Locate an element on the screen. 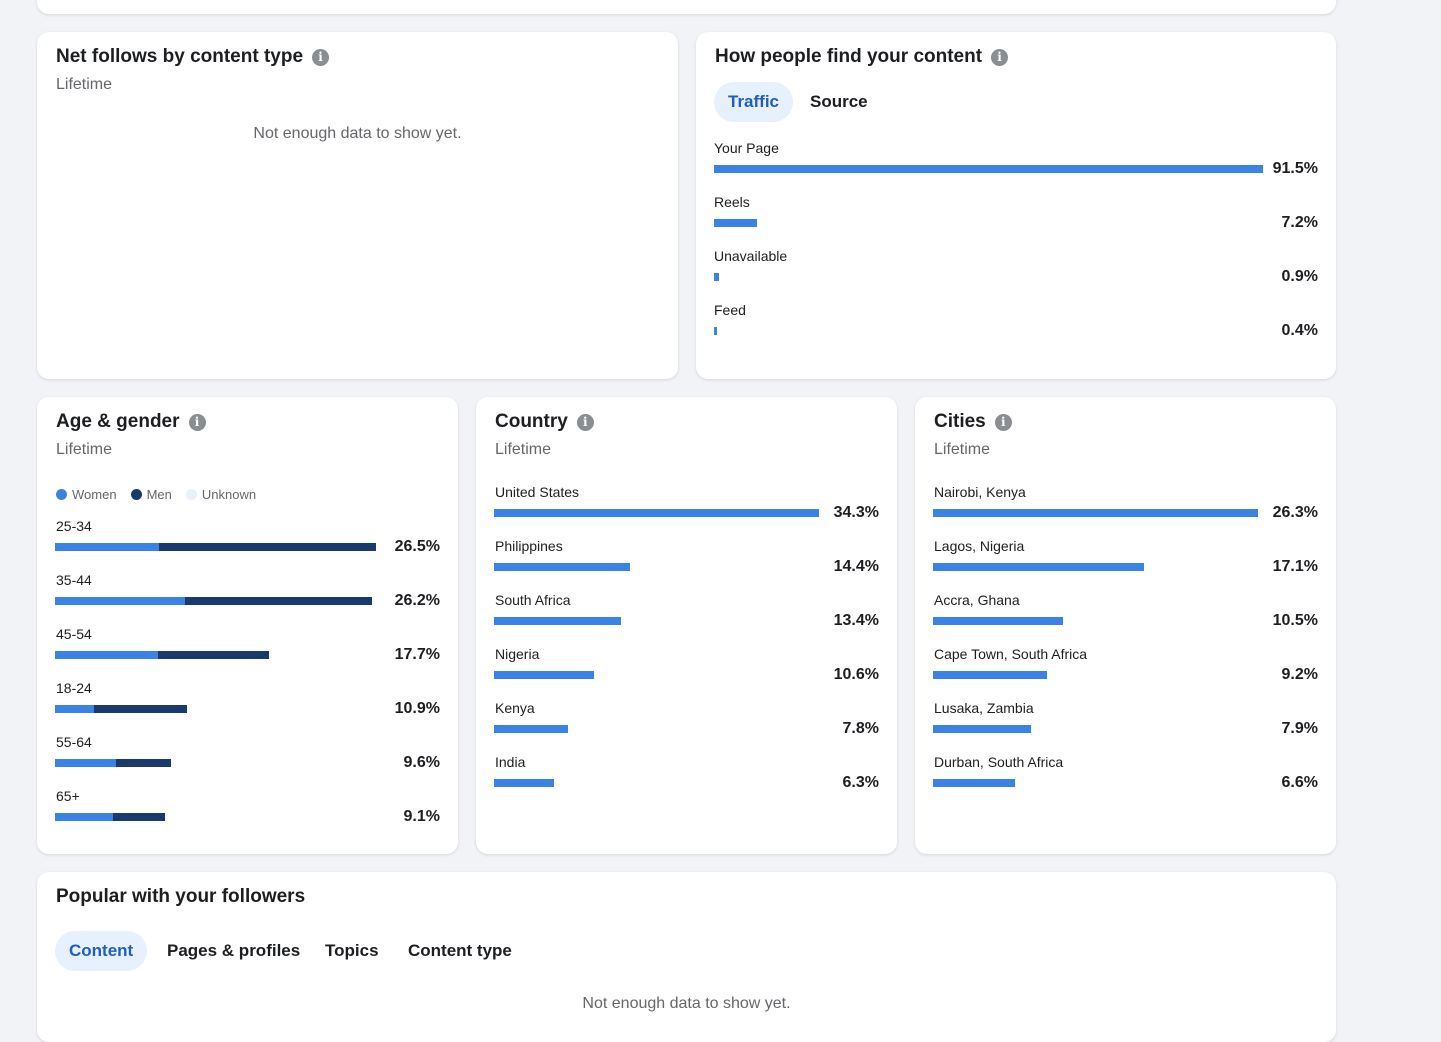 The width and height of the screenshot is (1441, 1042). row-label: Lagos, Nigeria is located at coordinates (979, 546).